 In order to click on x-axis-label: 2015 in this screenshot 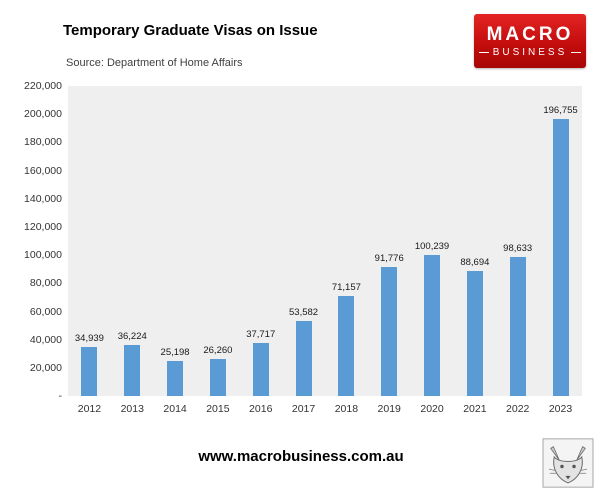, I will do `click(218, 409)`.